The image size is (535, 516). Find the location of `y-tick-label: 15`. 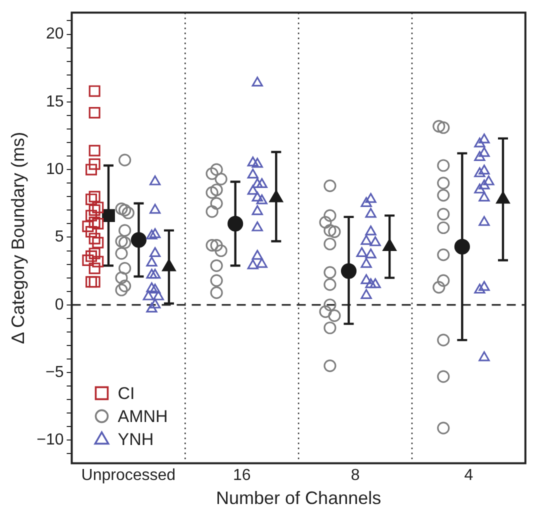

y-tick-label: 15 is located at coordinates (55, 101).